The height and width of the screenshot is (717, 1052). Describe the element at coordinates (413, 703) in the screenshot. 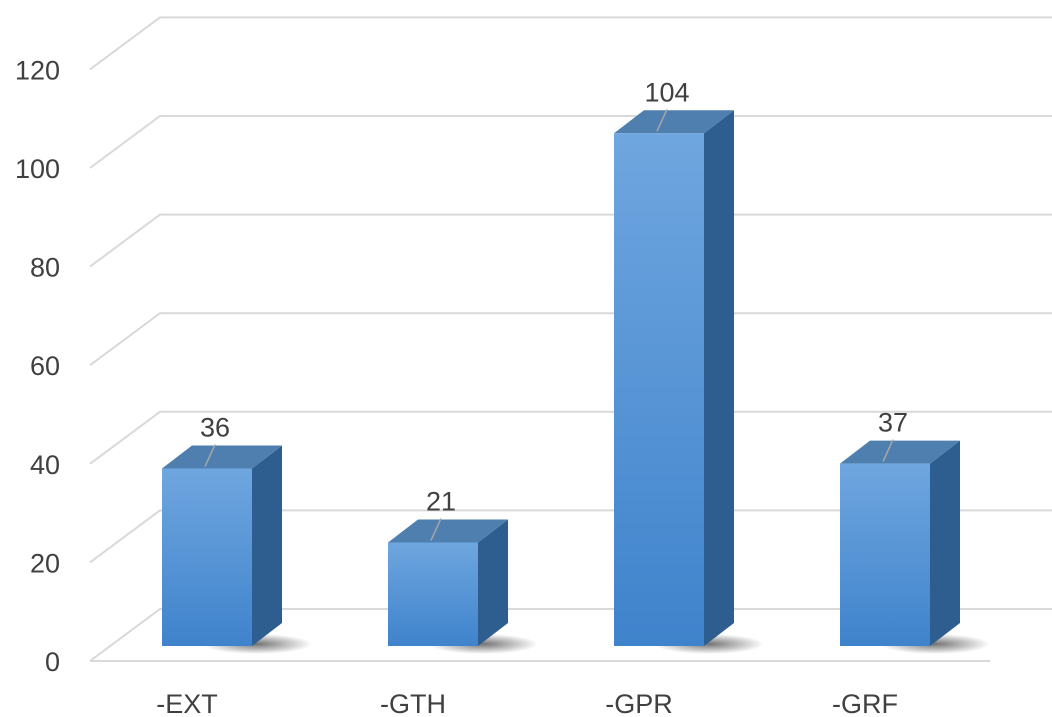

I see `x-category-label: -GTH` at that location.